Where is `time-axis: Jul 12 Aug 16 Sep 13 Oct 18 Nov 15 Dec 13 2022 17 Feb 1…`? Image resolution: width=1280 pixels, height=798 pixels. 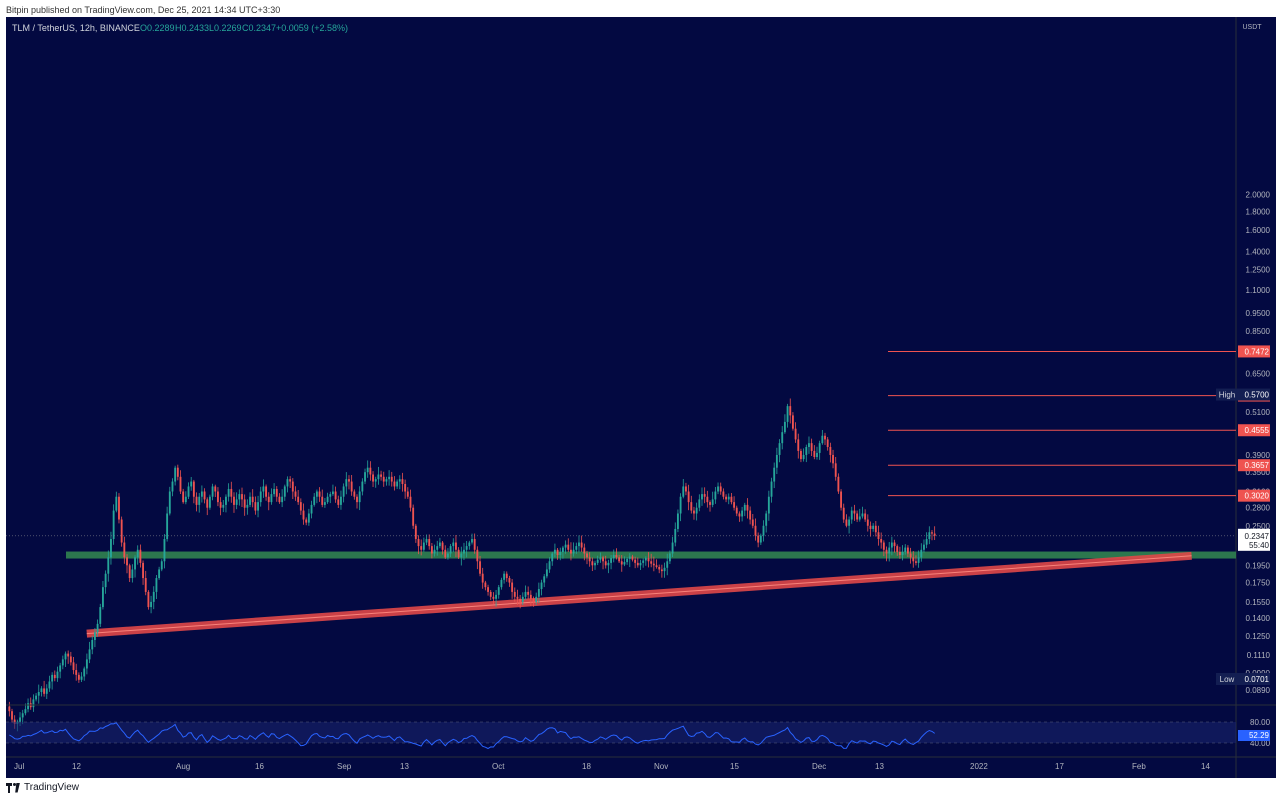 time-axis: Jul 12 Aug 16 Sep 13 Oct 18 Nov 15 Dec 13 2022 17 Feb 1… is located at coordinates (641, 763).